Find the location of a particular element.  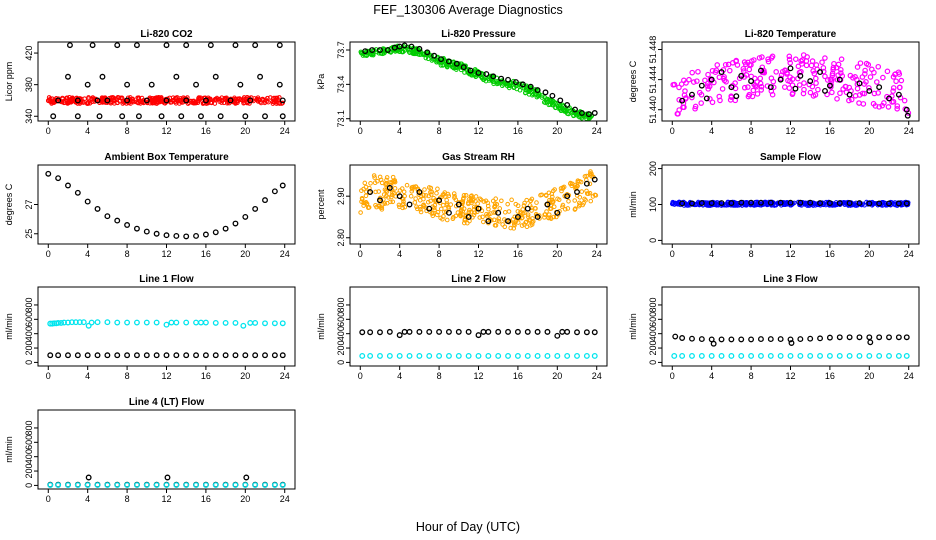

x-tick-label: 20 is located at coordinates (869, 254).